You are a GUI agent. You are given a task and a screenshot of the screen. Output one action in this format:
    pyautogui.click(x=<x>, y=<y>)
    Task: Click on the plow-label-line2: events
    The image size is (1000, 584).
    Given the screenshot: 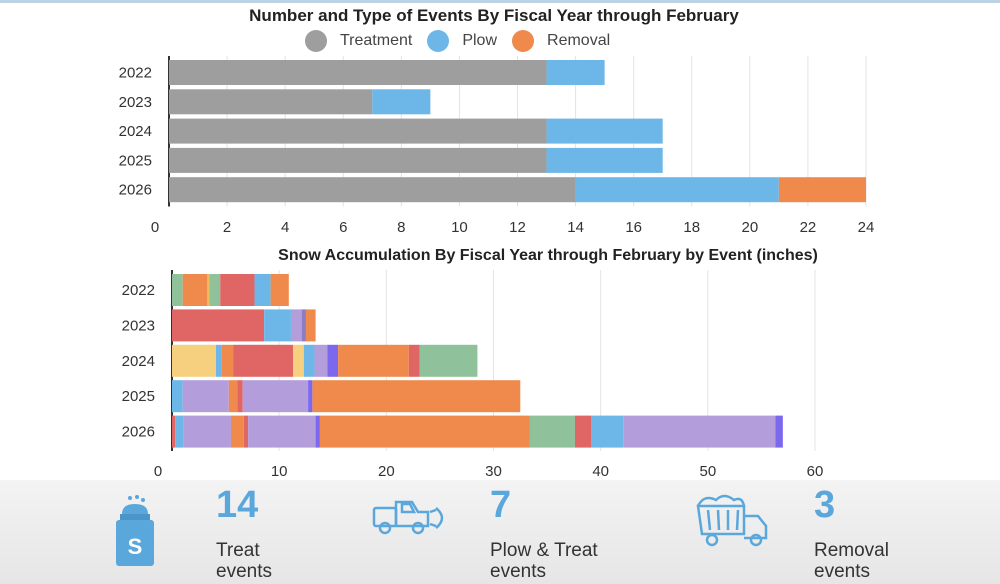 What is the action you would take?
    pyautogui.click(x=518, y=571)
    